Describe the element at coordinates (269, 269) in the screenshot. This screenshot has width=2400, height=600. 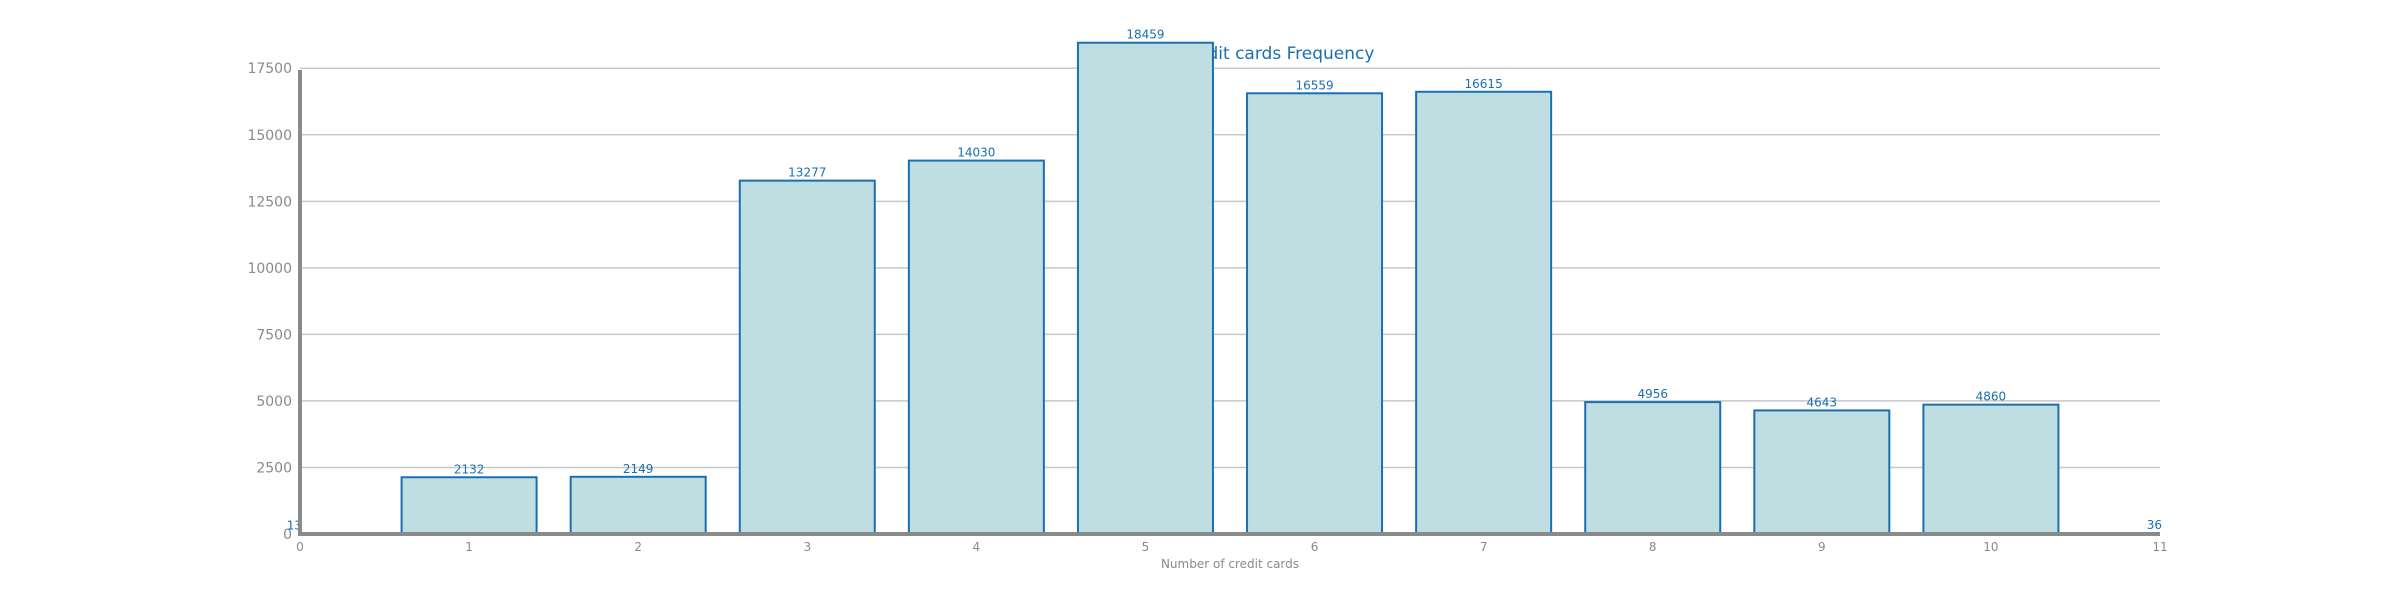
I see `y-tick-label: 10000` at that location.